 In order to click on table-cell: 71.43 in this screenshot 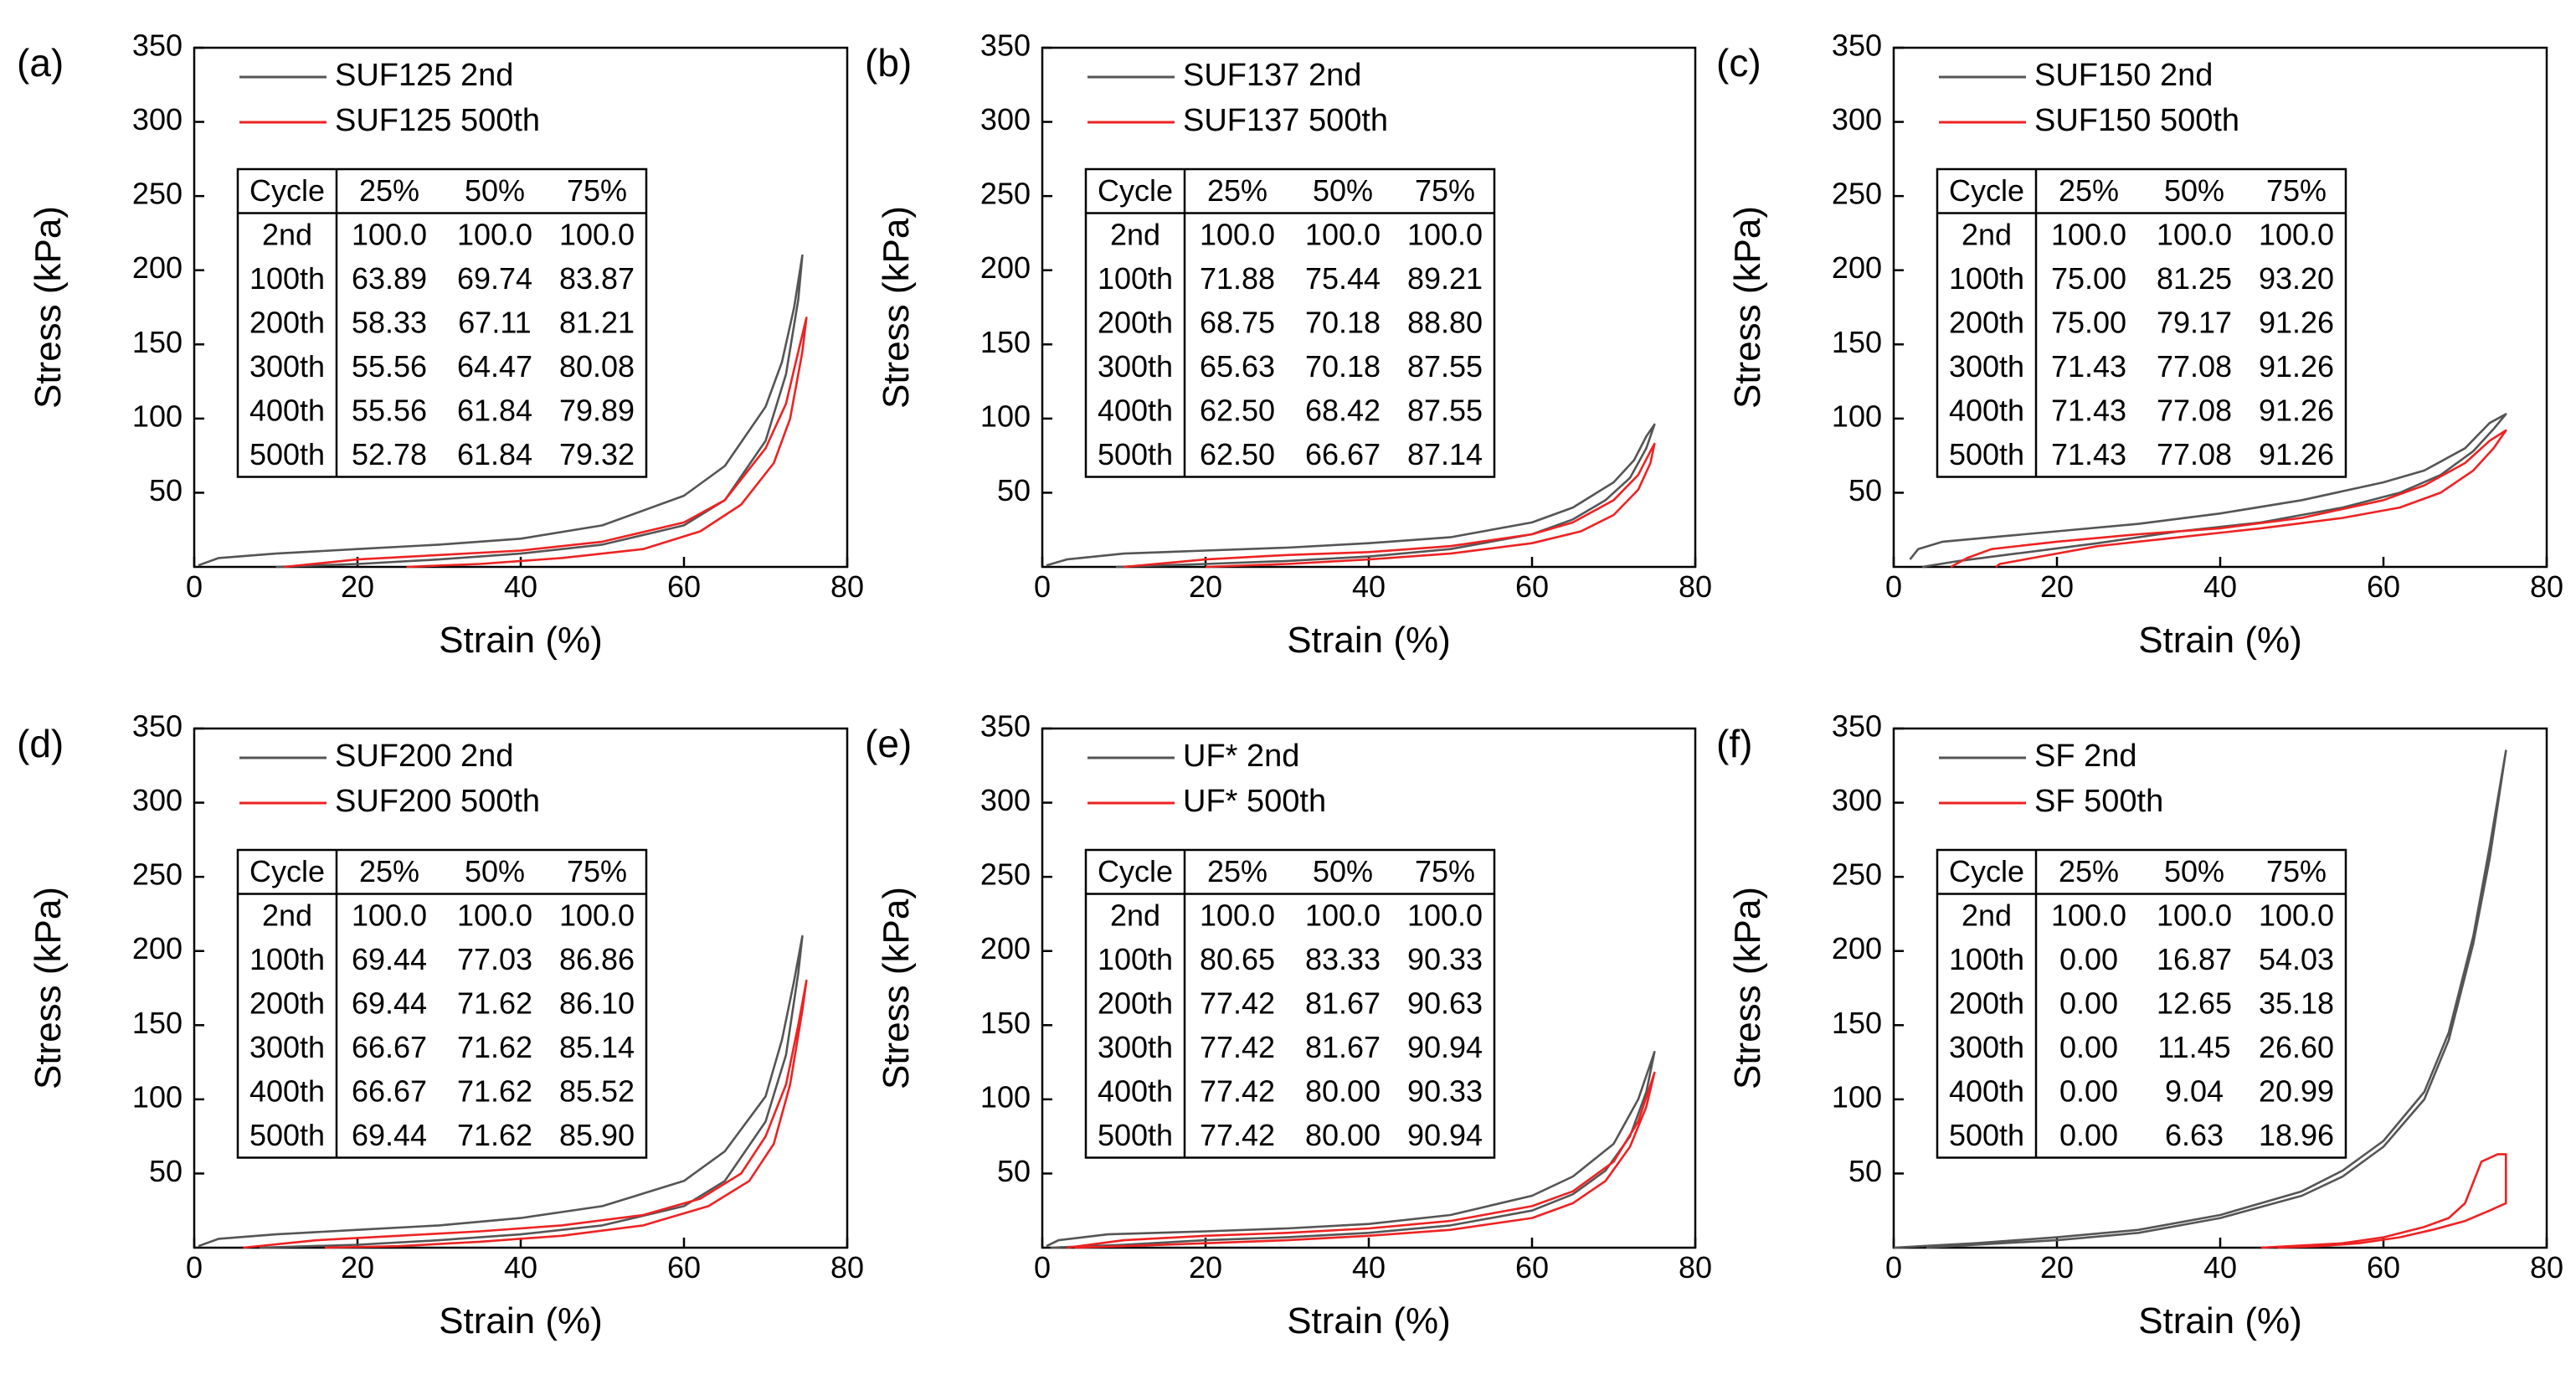, I will do `click(2088, 410)`.